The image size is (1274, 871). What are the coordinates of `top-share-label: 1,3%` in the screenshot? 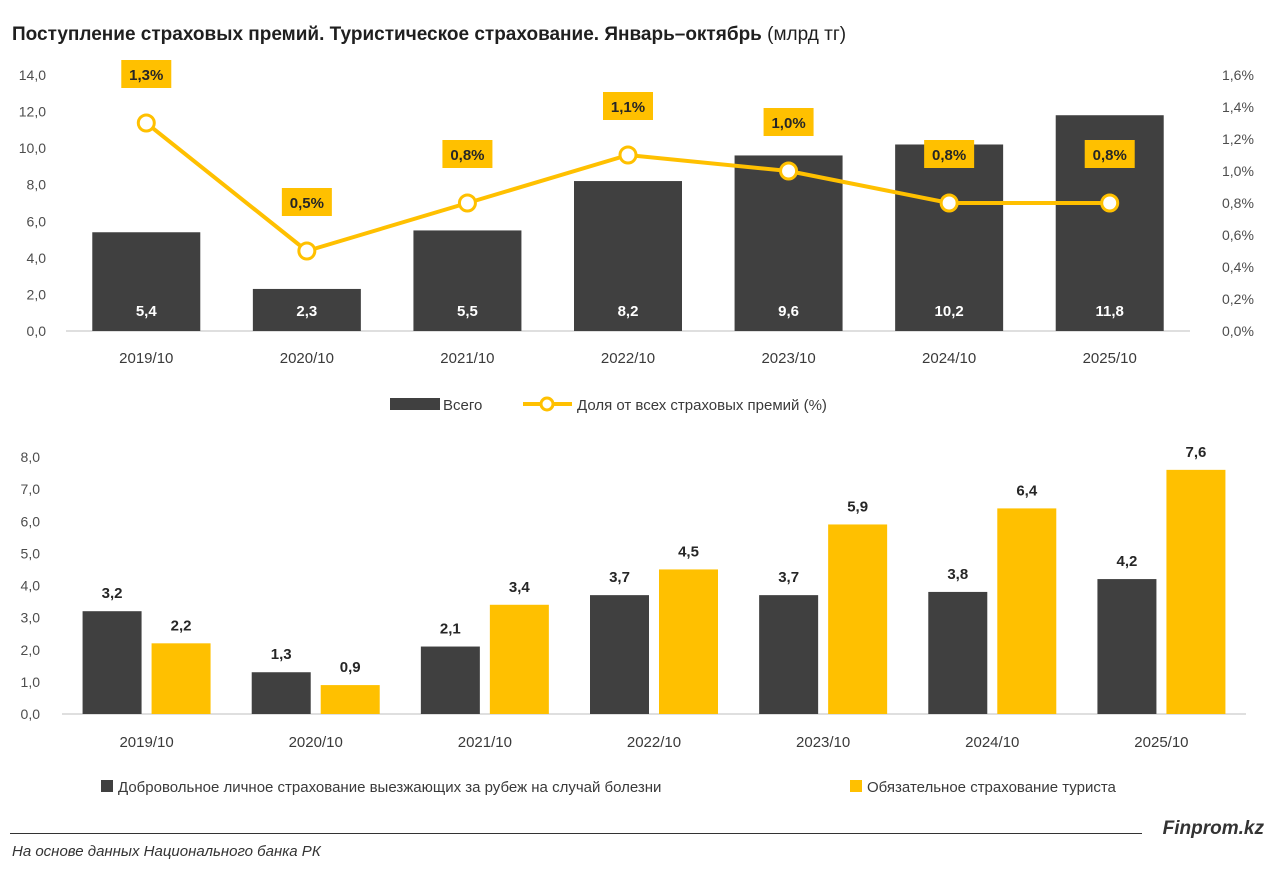 It's located at (146, 75).